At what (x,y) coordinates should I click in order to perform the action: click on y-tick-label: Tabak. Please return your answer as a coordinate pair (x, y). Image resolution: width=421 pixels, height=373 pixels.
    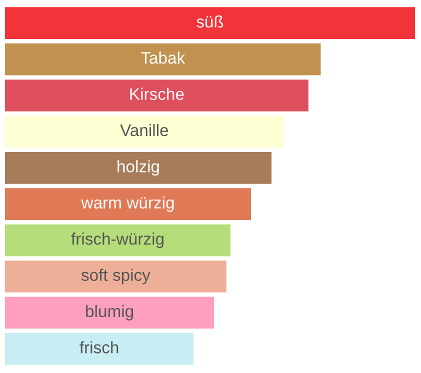
    Looking at the image, I should click on (163, 58).